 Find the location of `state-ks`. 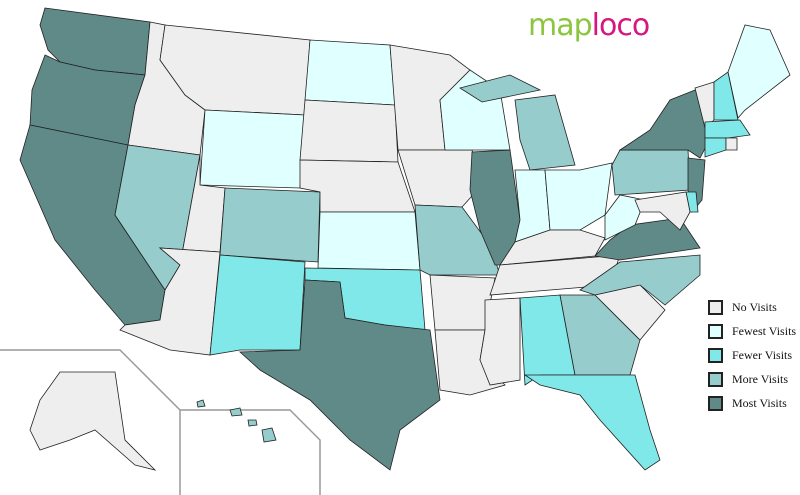

state-ks is located at coordinates (369, 241).